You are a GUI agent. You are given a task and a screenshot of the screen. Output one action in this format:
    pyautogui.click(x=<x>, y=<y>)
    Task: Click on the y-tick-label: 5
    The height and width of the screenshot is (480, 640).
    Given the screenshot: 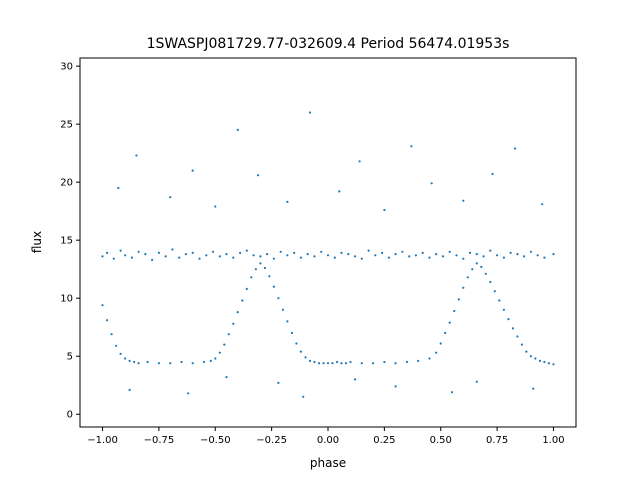 What is the action you would take?
    pyautogui.click(x=70, y=357)
    